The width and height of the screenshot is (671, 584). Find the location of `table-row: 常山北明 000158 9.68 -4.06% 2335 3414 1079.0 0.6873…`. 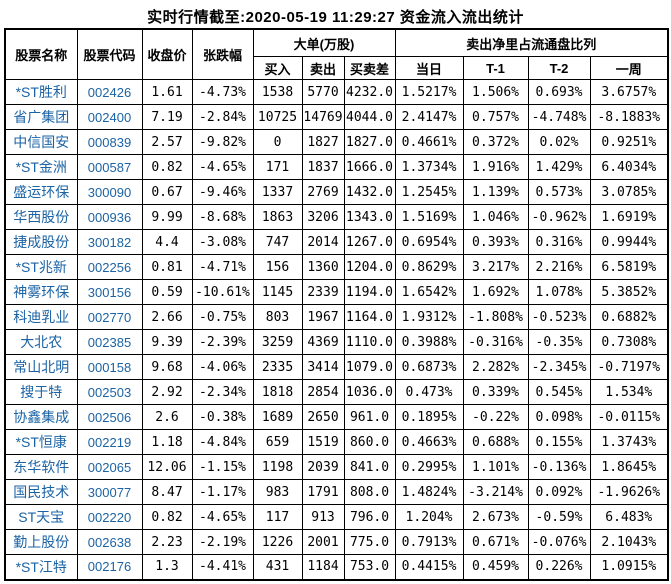

table-row: 常山北明 000158 9.68 -4.06% 2335 3414 1079.0 0.6873… is located at coordinates (336, 367).